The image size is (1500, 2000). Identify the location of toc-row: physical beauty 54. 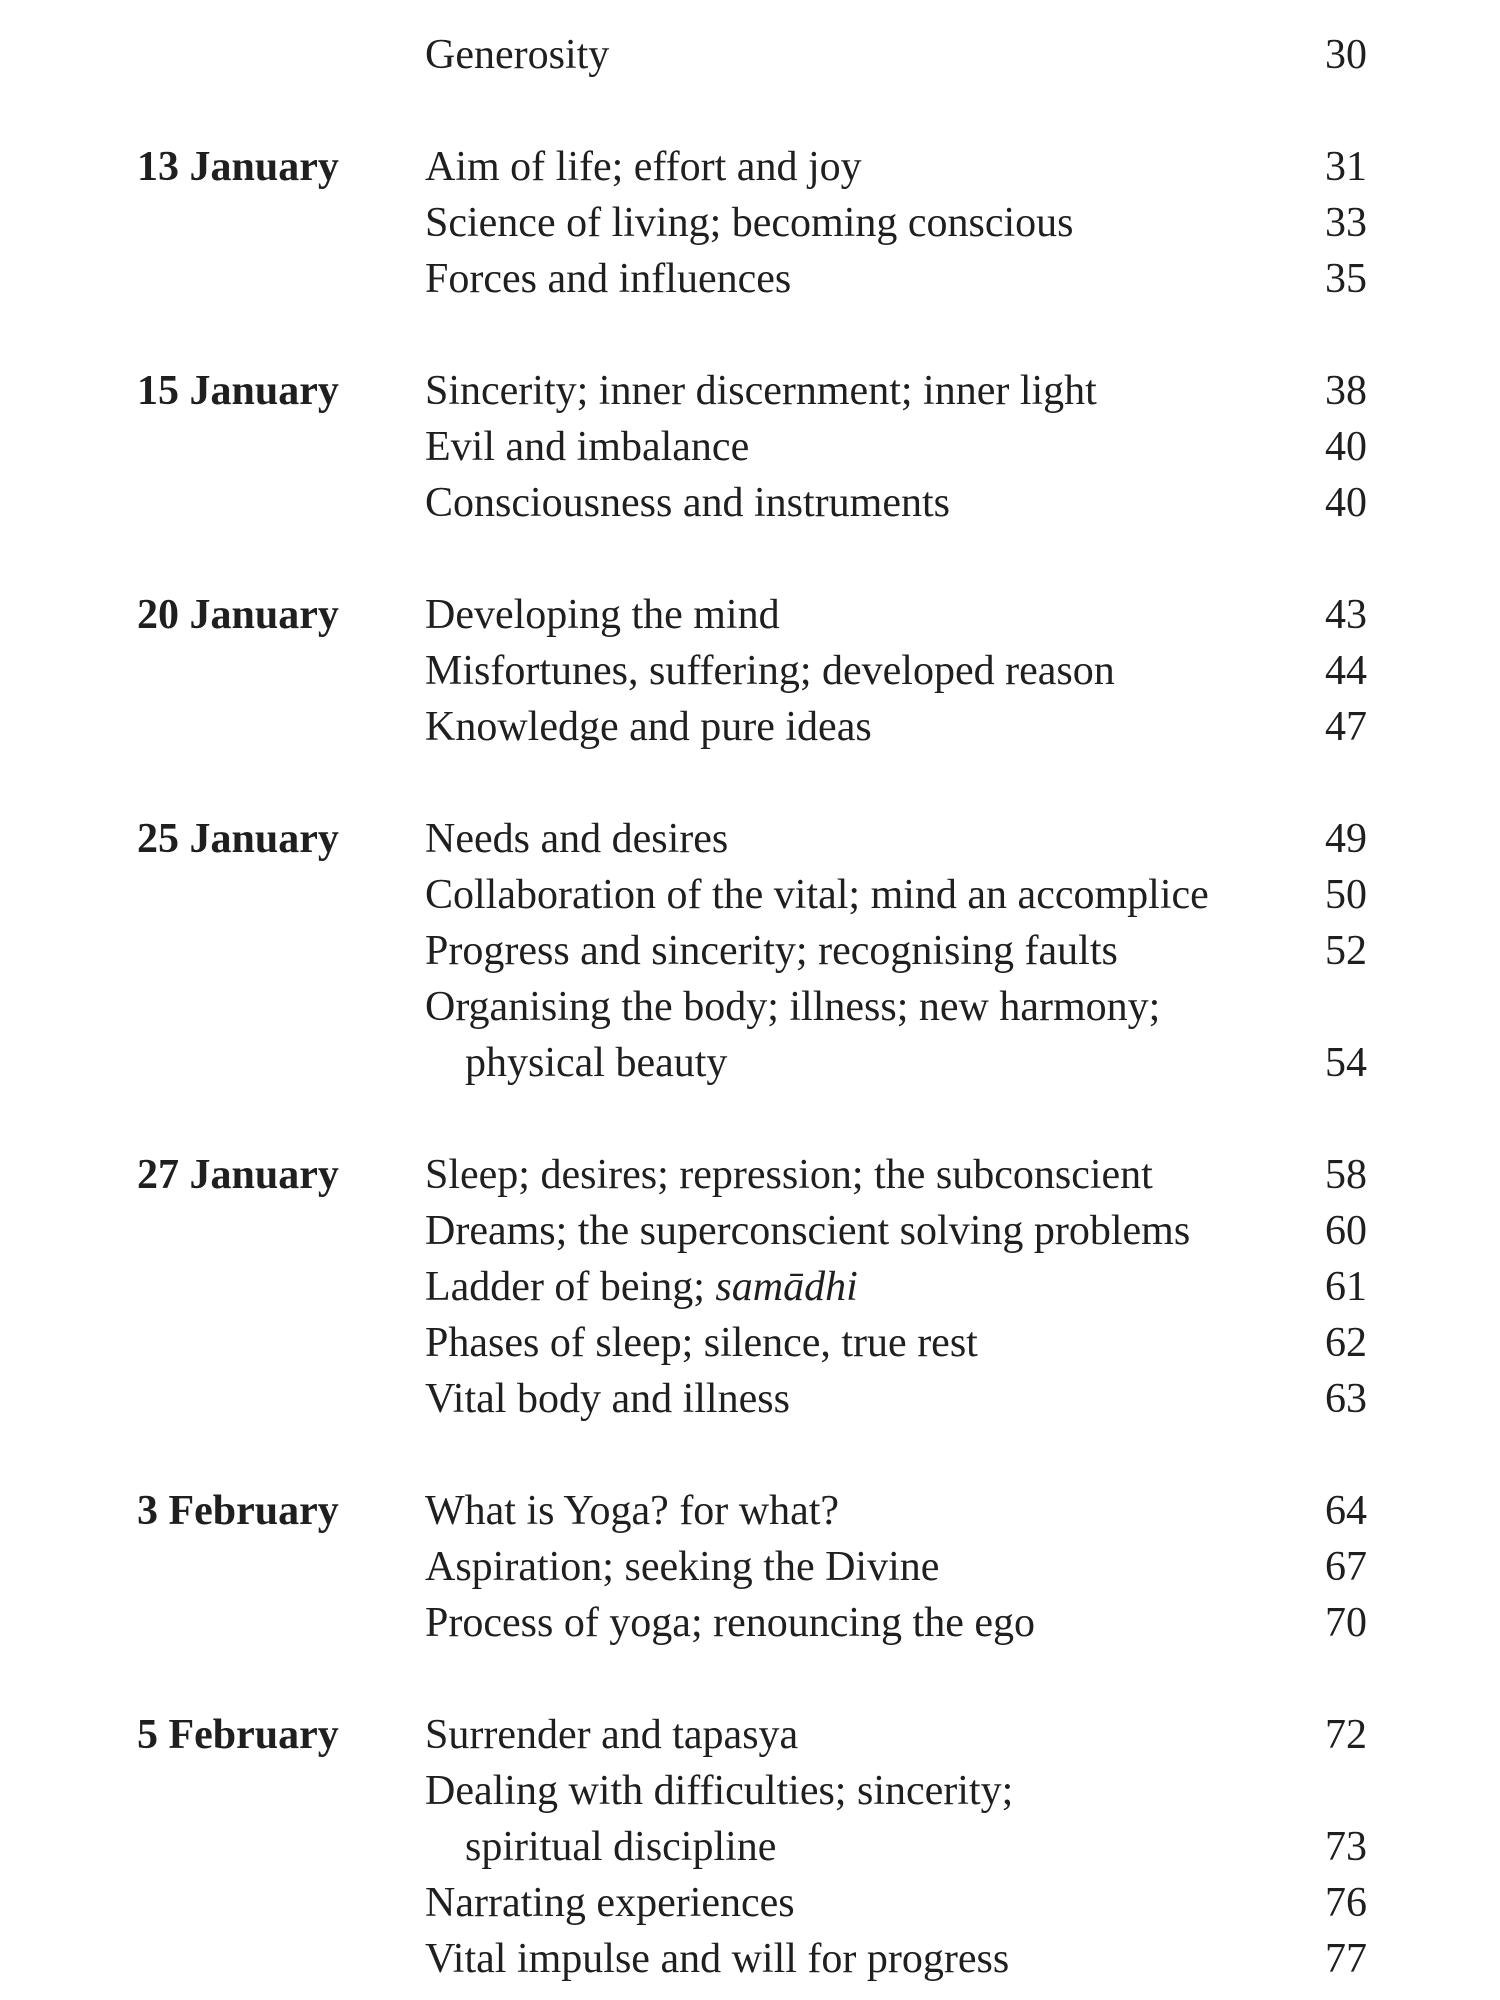
(752, 1063).